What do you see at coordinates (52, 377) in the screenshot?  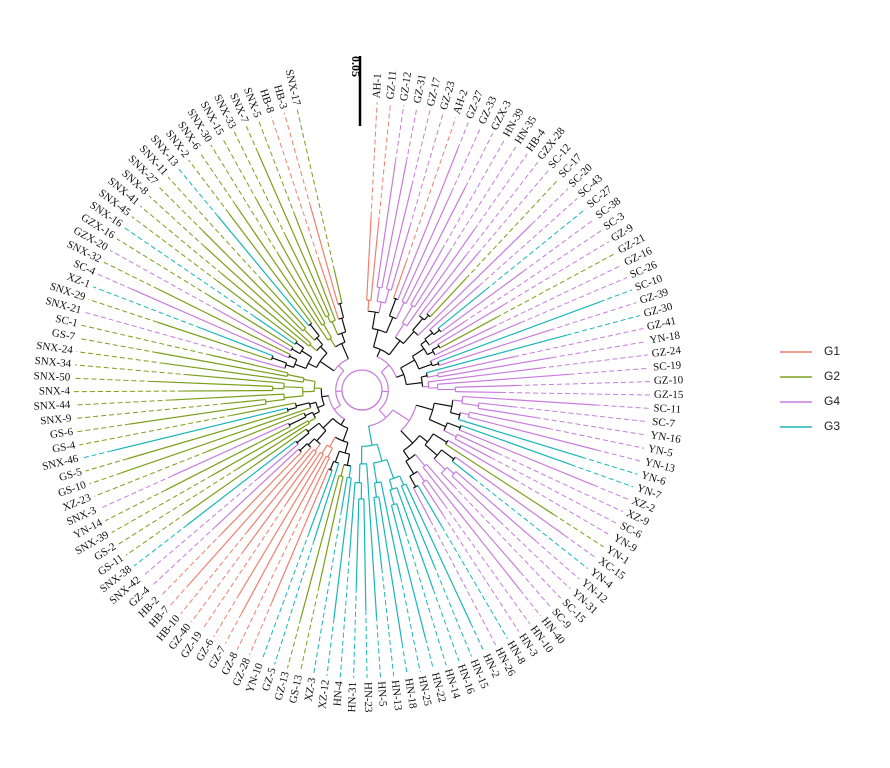 I see `leaf-label: SNX-50` at bounding box center [52, 377].